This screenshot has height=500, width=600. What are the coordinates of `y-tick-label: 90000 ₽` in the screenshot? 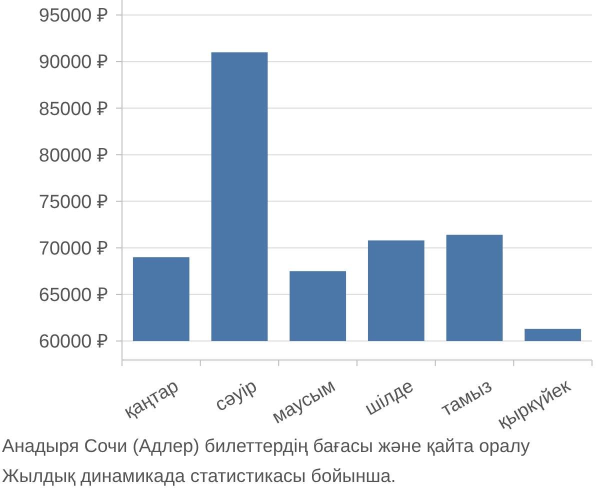 It's located at (73, 63).